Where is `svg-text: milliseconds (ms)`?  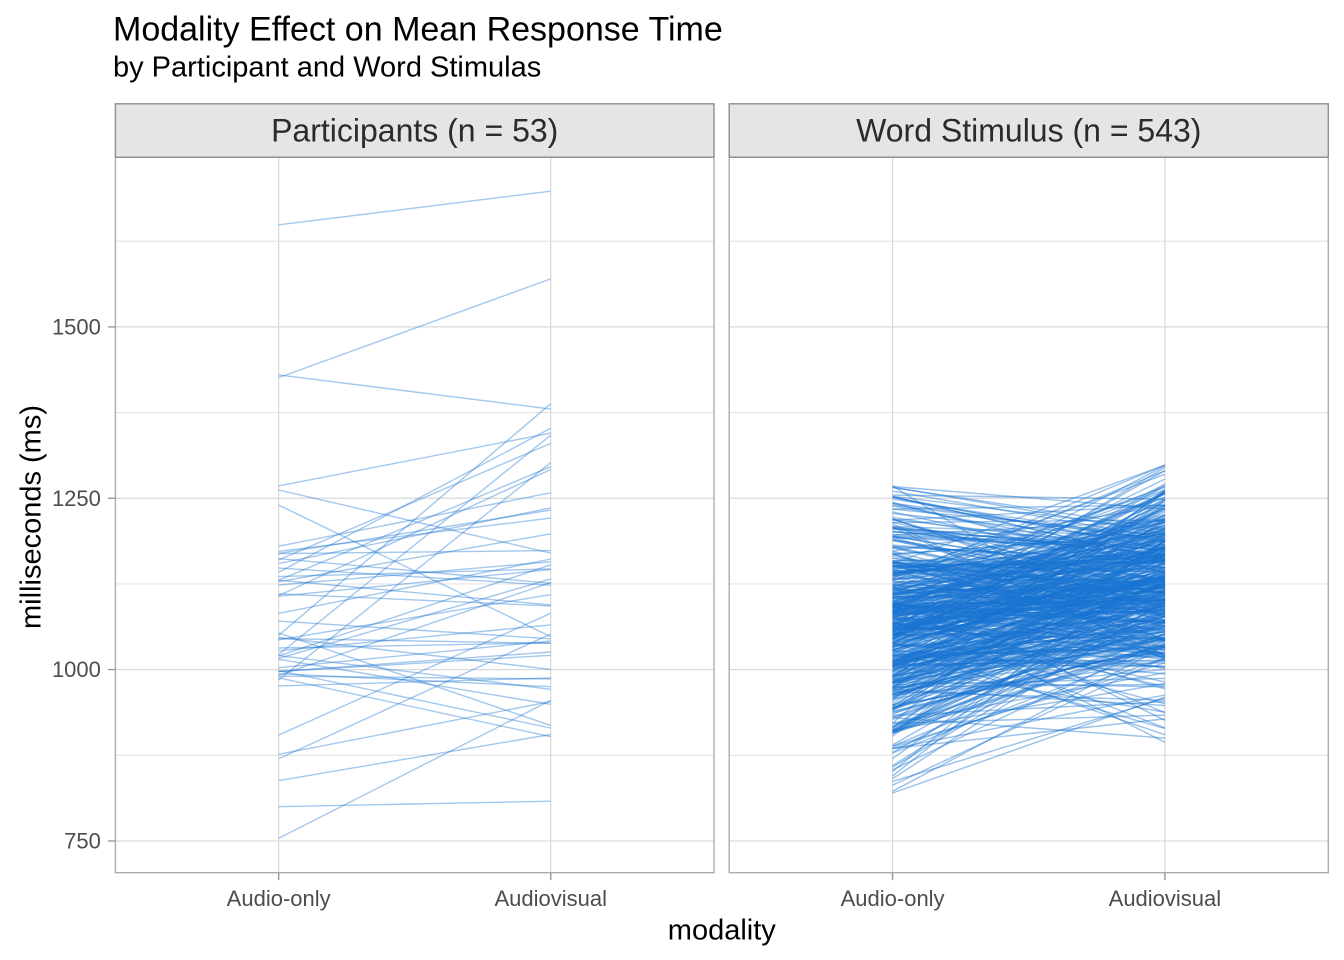
svg-text: milliseconds (ms) is located at coordinates (31, 517).